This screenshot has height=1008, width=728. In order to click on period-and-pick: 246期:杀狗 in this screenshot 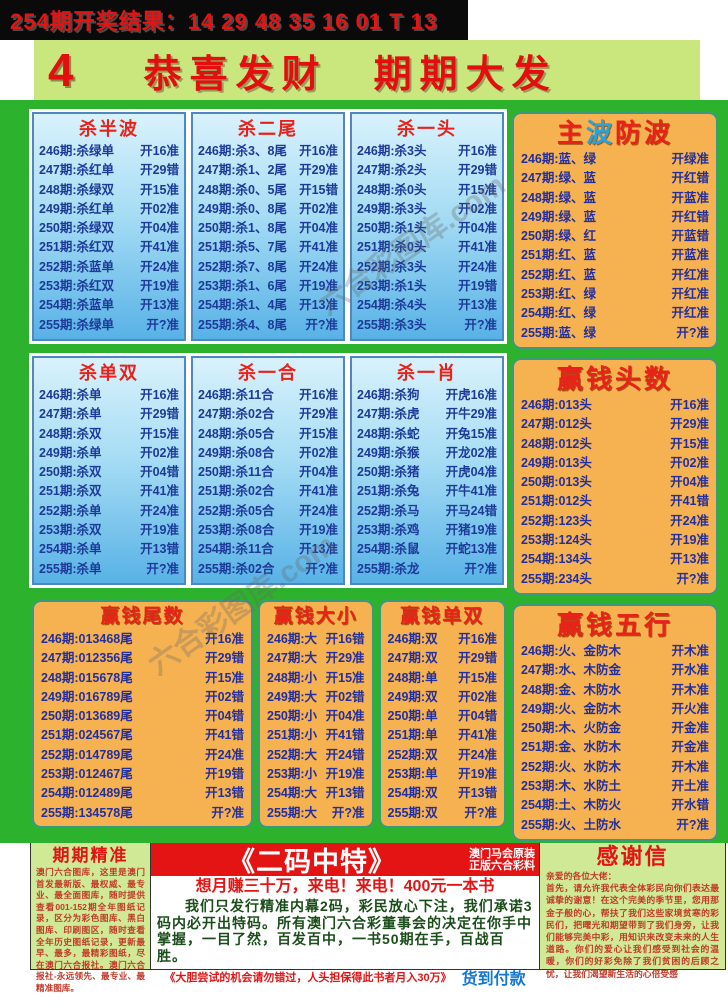, I will do `click(388, 395)`.